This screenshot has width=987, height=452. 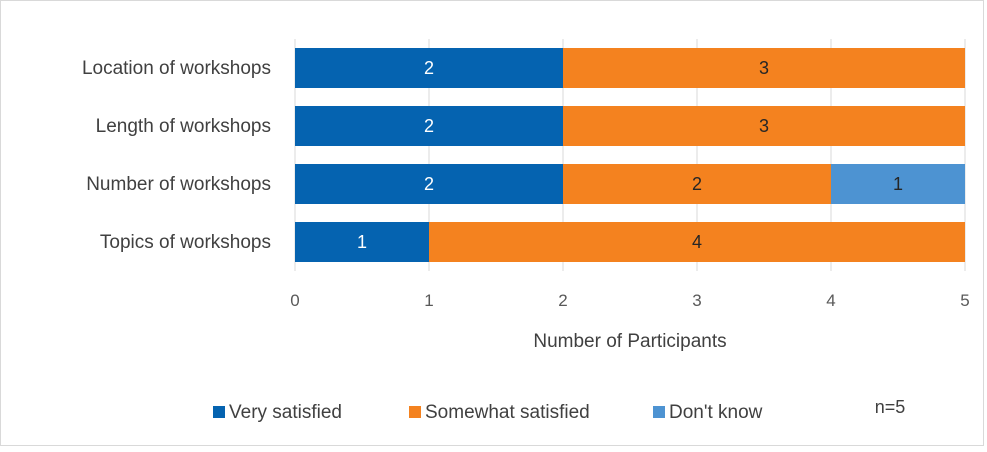 I want to click on x-tick-label: 1, so click(x=428, y=300).